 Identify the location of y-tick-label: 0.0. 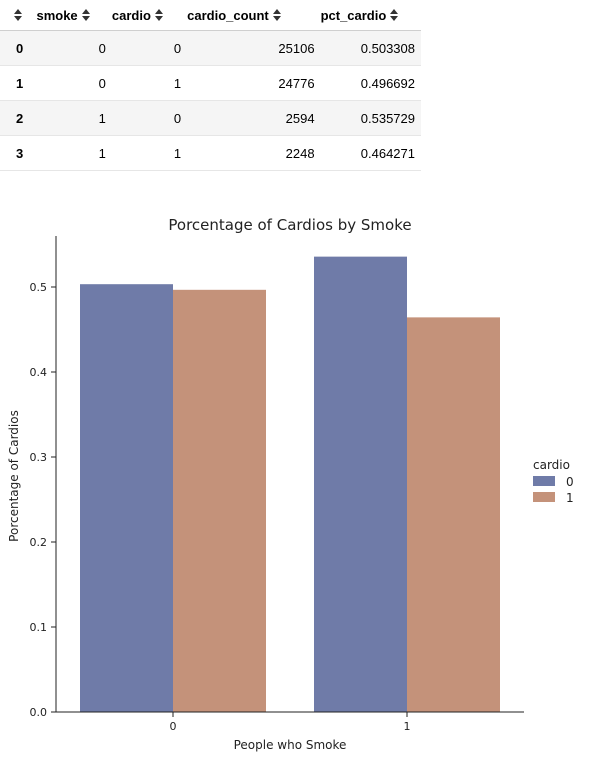
(39, 712).